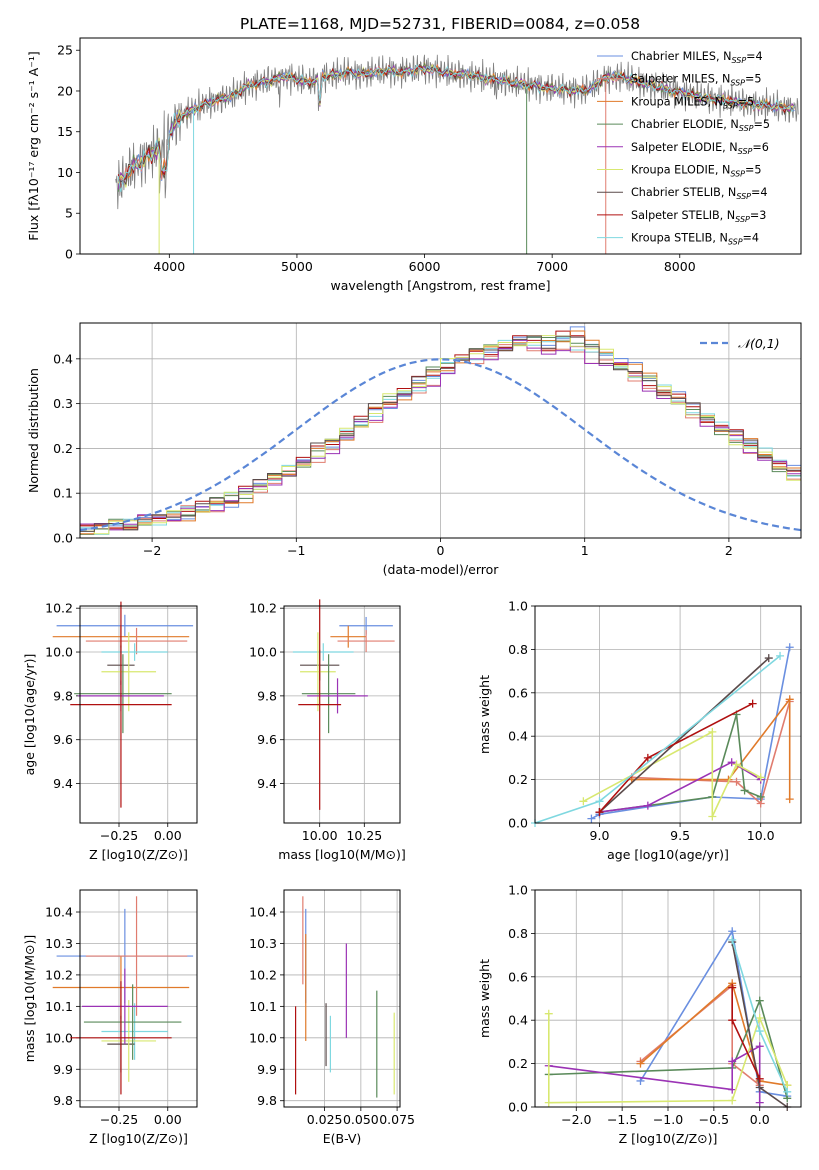 This screenshot has width=819, height=1170. Describe the element at coordinates (700, 125) in the screenshot. I see `legend-label: Chabrier ELODIE, NSSP=5` at that location.